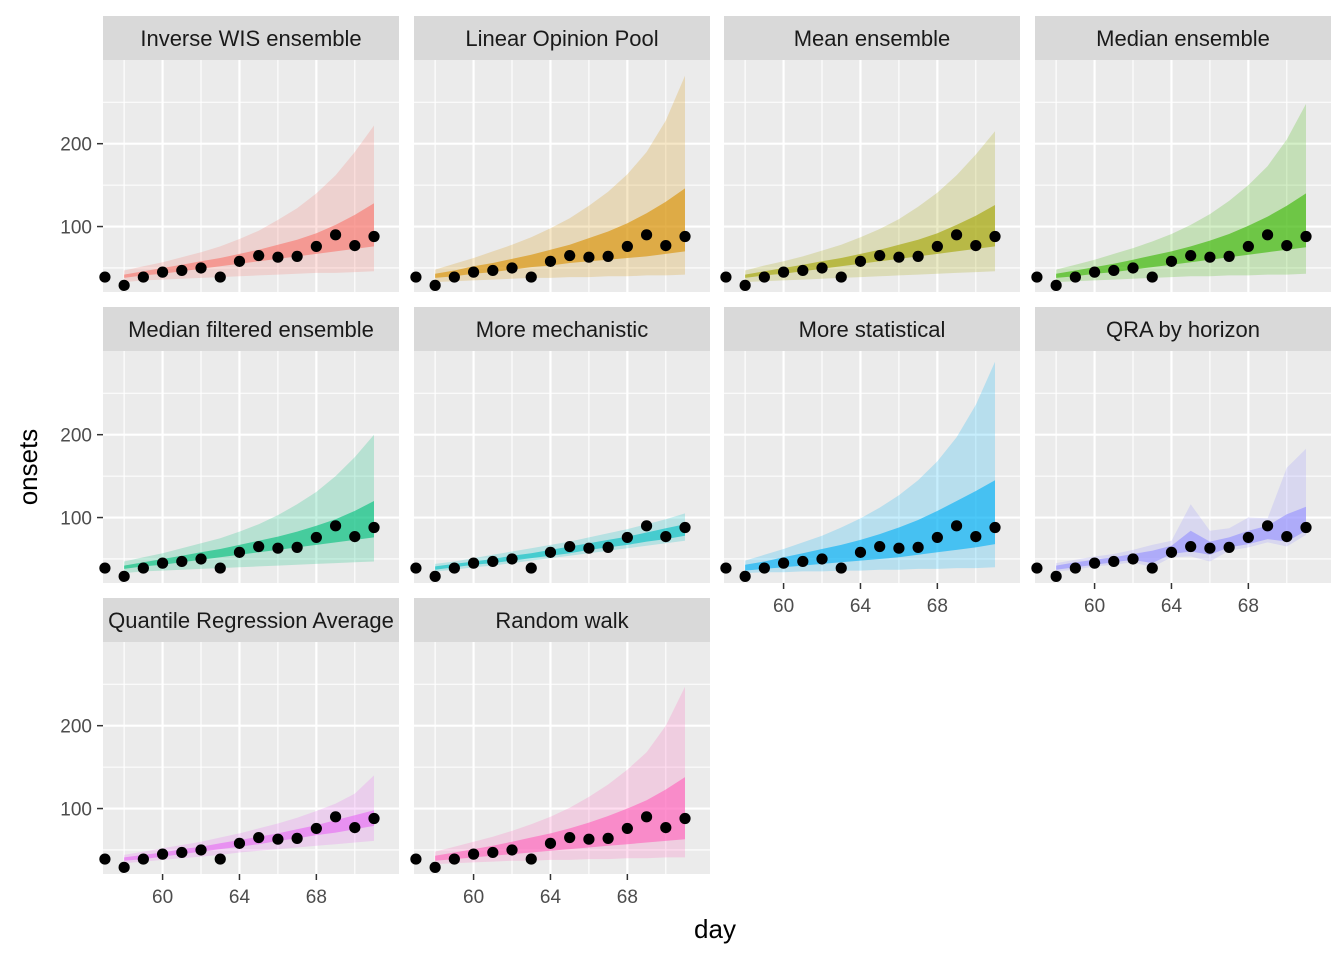 Image resolution: width=1344 pixels, height=960 pixels. What do you see at coordinates (229, 154) in the screenshot?
I see `facet-inverse-wis-ensemble: Inverse WIS ensemble 100 200` at bounding box center [229, 154].